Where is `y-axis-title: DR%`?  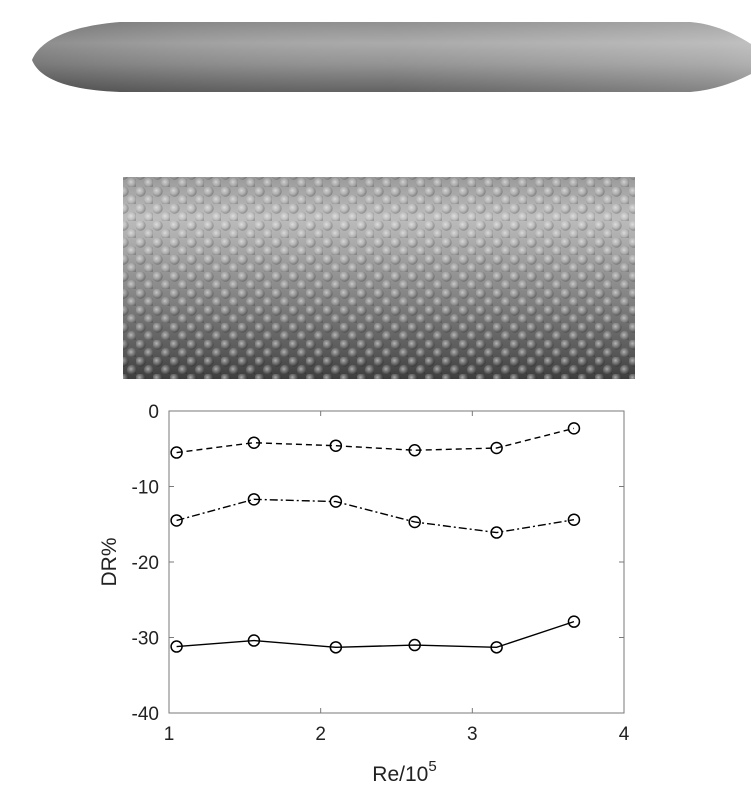
y-axis-title: DR% is located at coordinates (109, 561).